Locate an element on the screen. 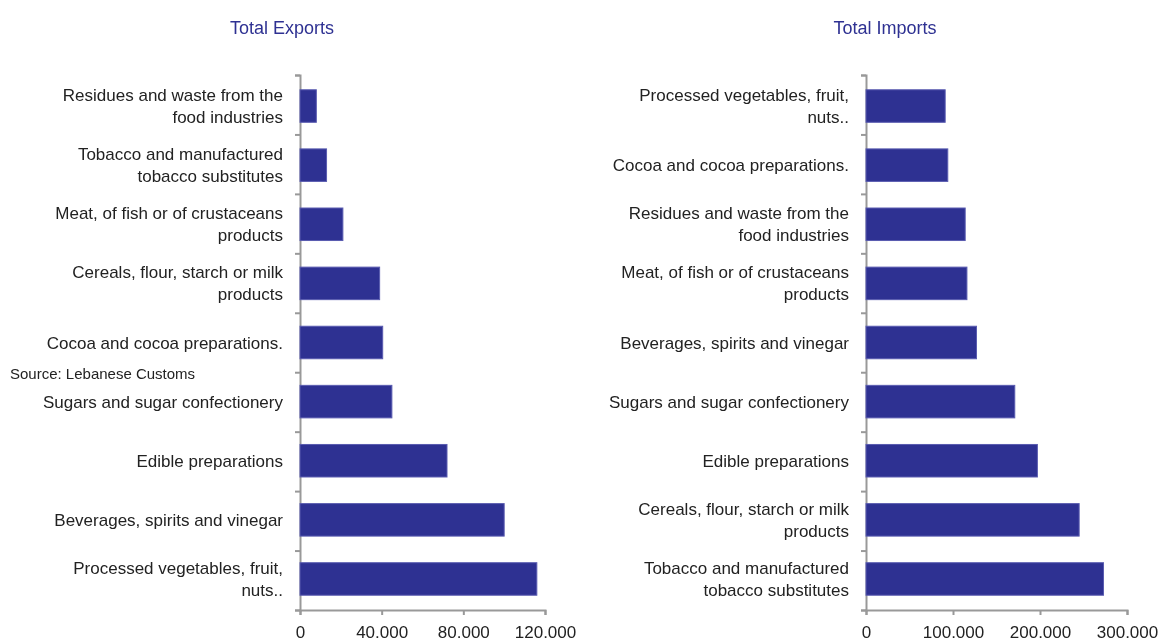 The image size is (1162, 641). x-tick-label: 120.000 is located at coordinates (545, 632).